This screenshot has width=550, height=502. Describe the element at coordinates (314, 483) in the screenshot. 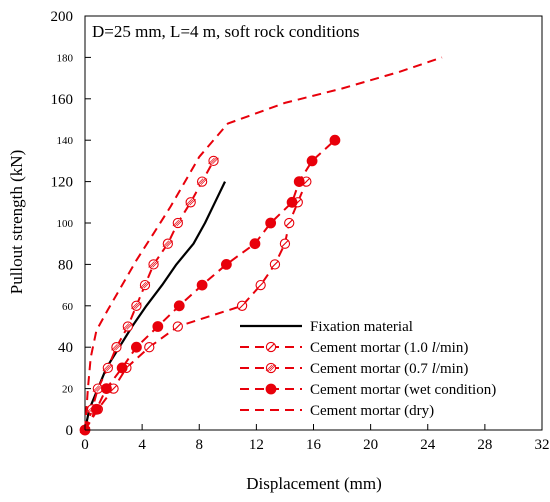

I see `x-axis-title: Displacement (mm)` at that location.